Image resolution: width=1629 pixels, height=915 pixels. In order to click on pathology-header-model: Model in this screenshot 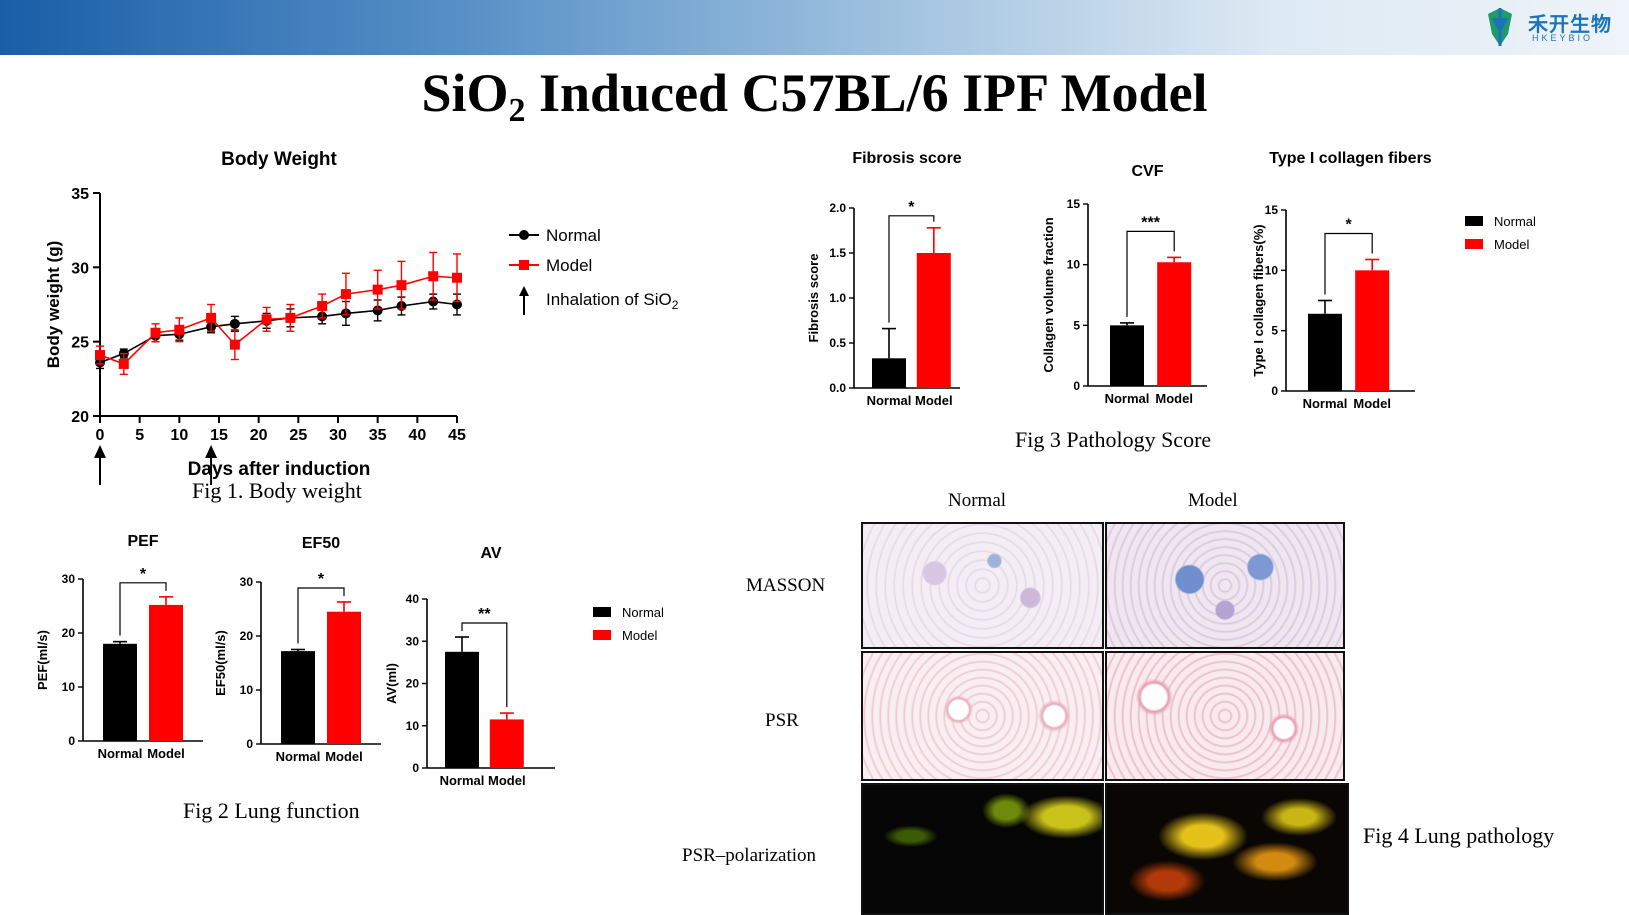, I will do `click(1213, 500)`.